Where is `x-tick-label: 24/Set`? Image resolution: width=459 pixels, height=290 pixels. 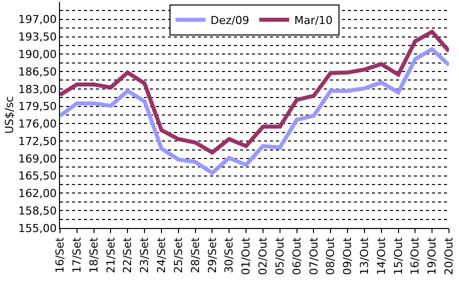 x-tick-label: 24/Set is located at coordinates (161, 255).